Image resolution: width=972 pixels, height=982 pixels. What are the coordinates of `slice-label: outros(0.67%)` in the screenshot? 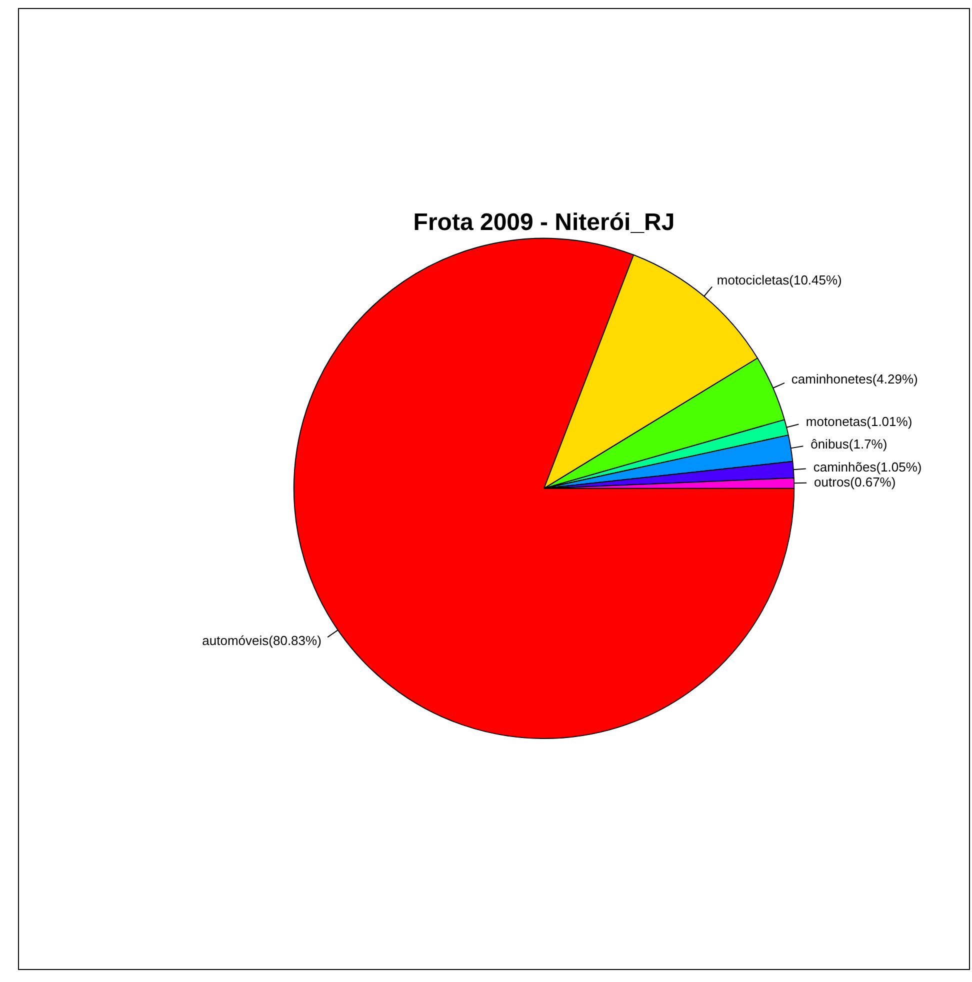 It's located at (855, 482).